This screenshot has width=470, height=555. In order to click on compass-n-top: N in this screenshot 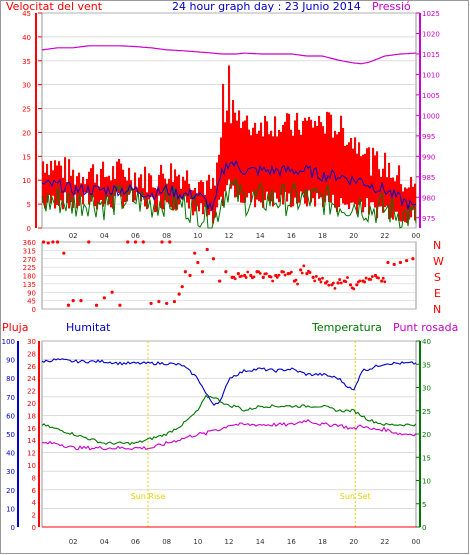, I will do `click(437, 245)`.